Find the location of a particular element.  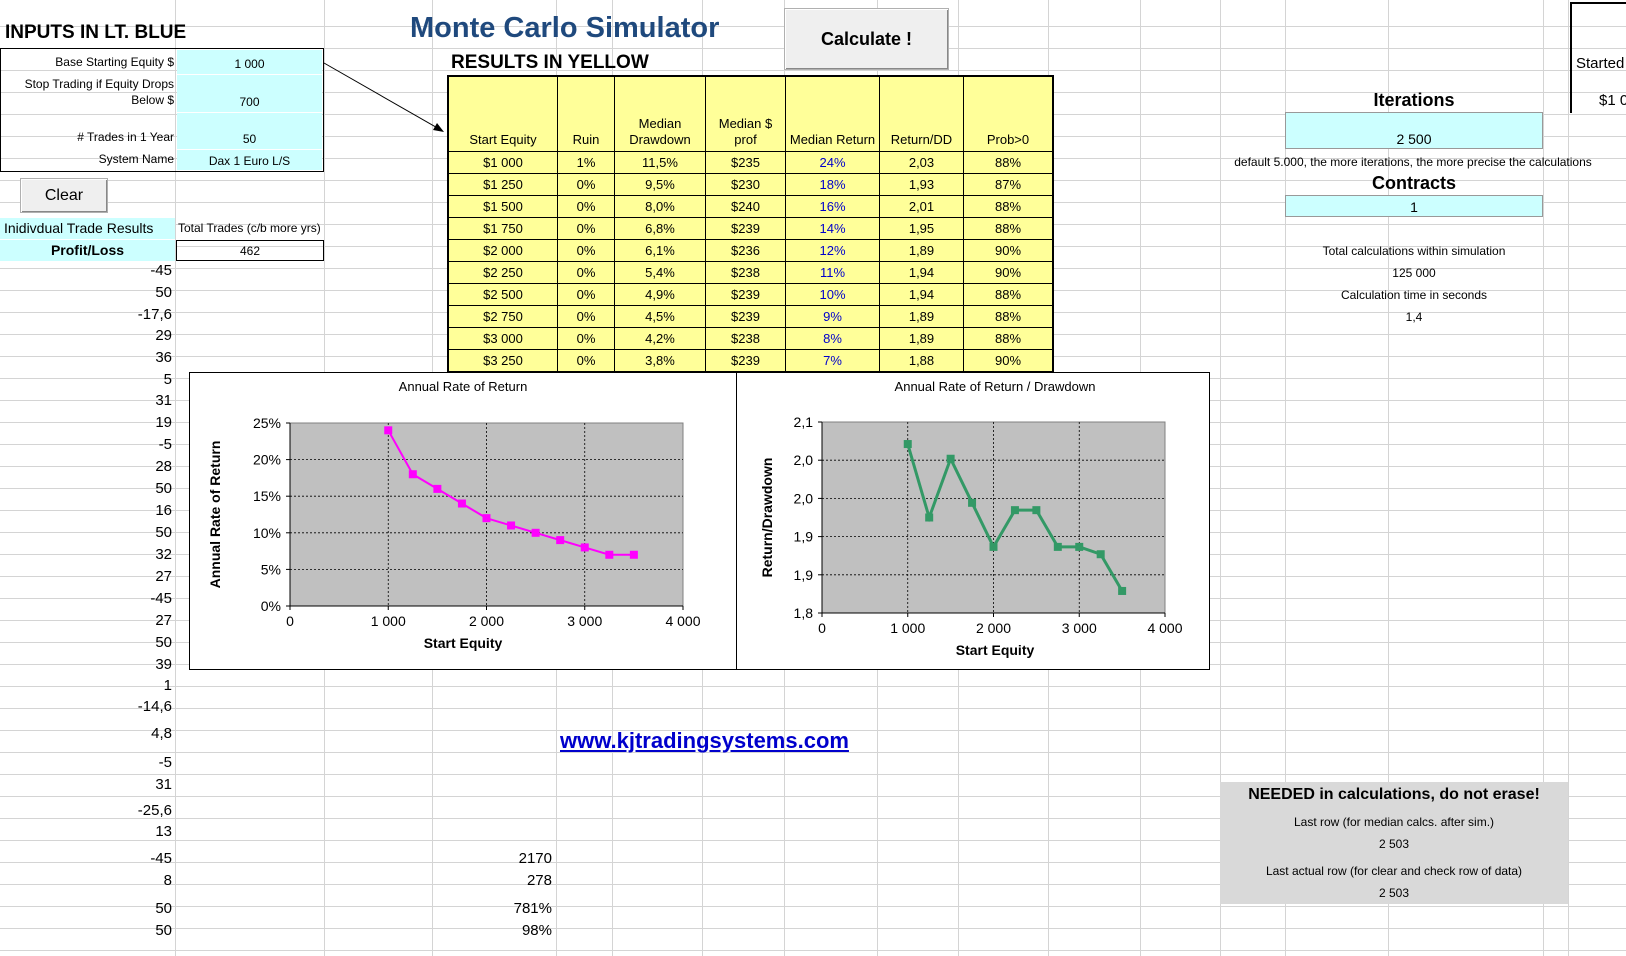

y-axis-label: Return/Drawdown is located at coordinates (767, 518).